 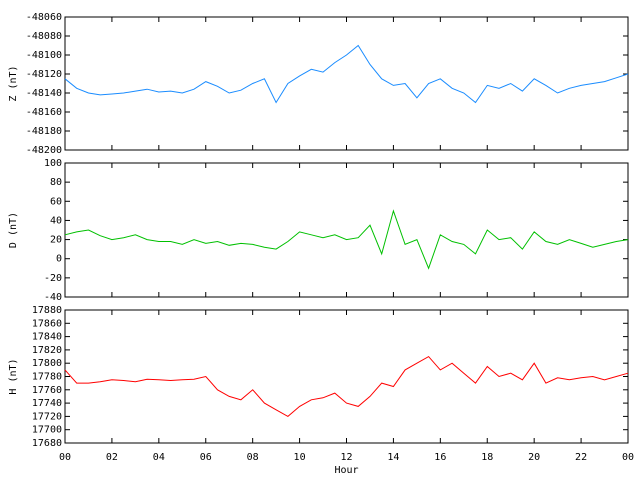 I want to click on y-tick-label: -48180, so click(x=44, y=131).